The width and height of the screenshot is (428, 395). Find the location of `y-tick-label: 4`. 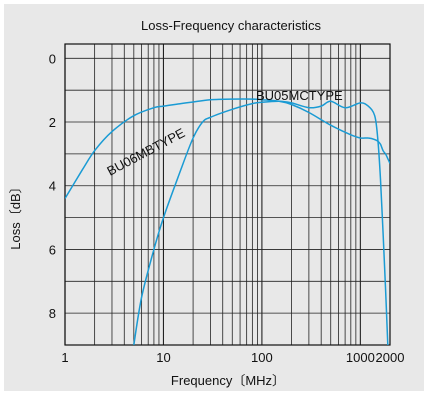

y-tick-label: 4 is located at coordinates (52, 186).